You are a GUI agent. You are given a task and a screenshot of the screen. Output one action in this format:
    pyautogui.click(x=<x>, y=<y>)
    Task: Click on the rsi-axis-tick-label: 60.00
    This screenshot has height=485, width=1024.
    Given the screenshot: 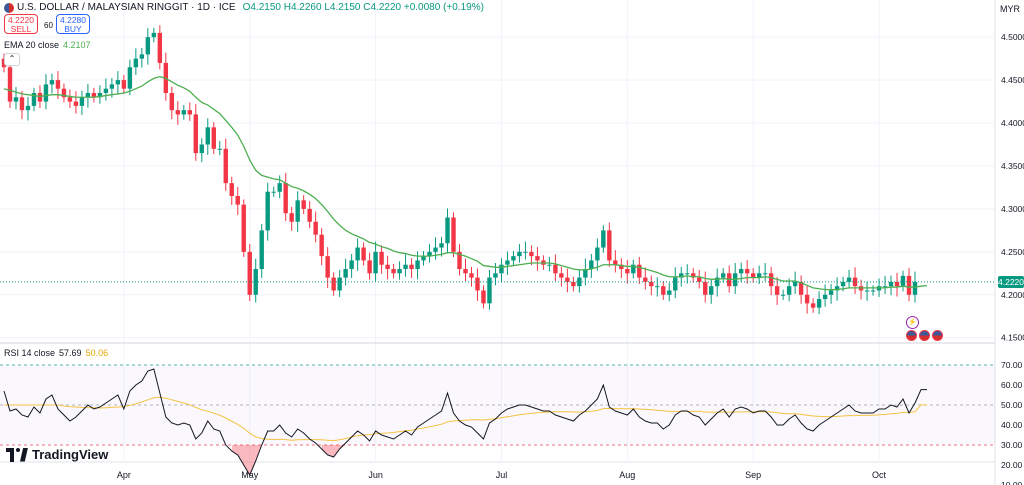 What is the action you would take?
    pyautogui.click(x=1012, y=385)
    